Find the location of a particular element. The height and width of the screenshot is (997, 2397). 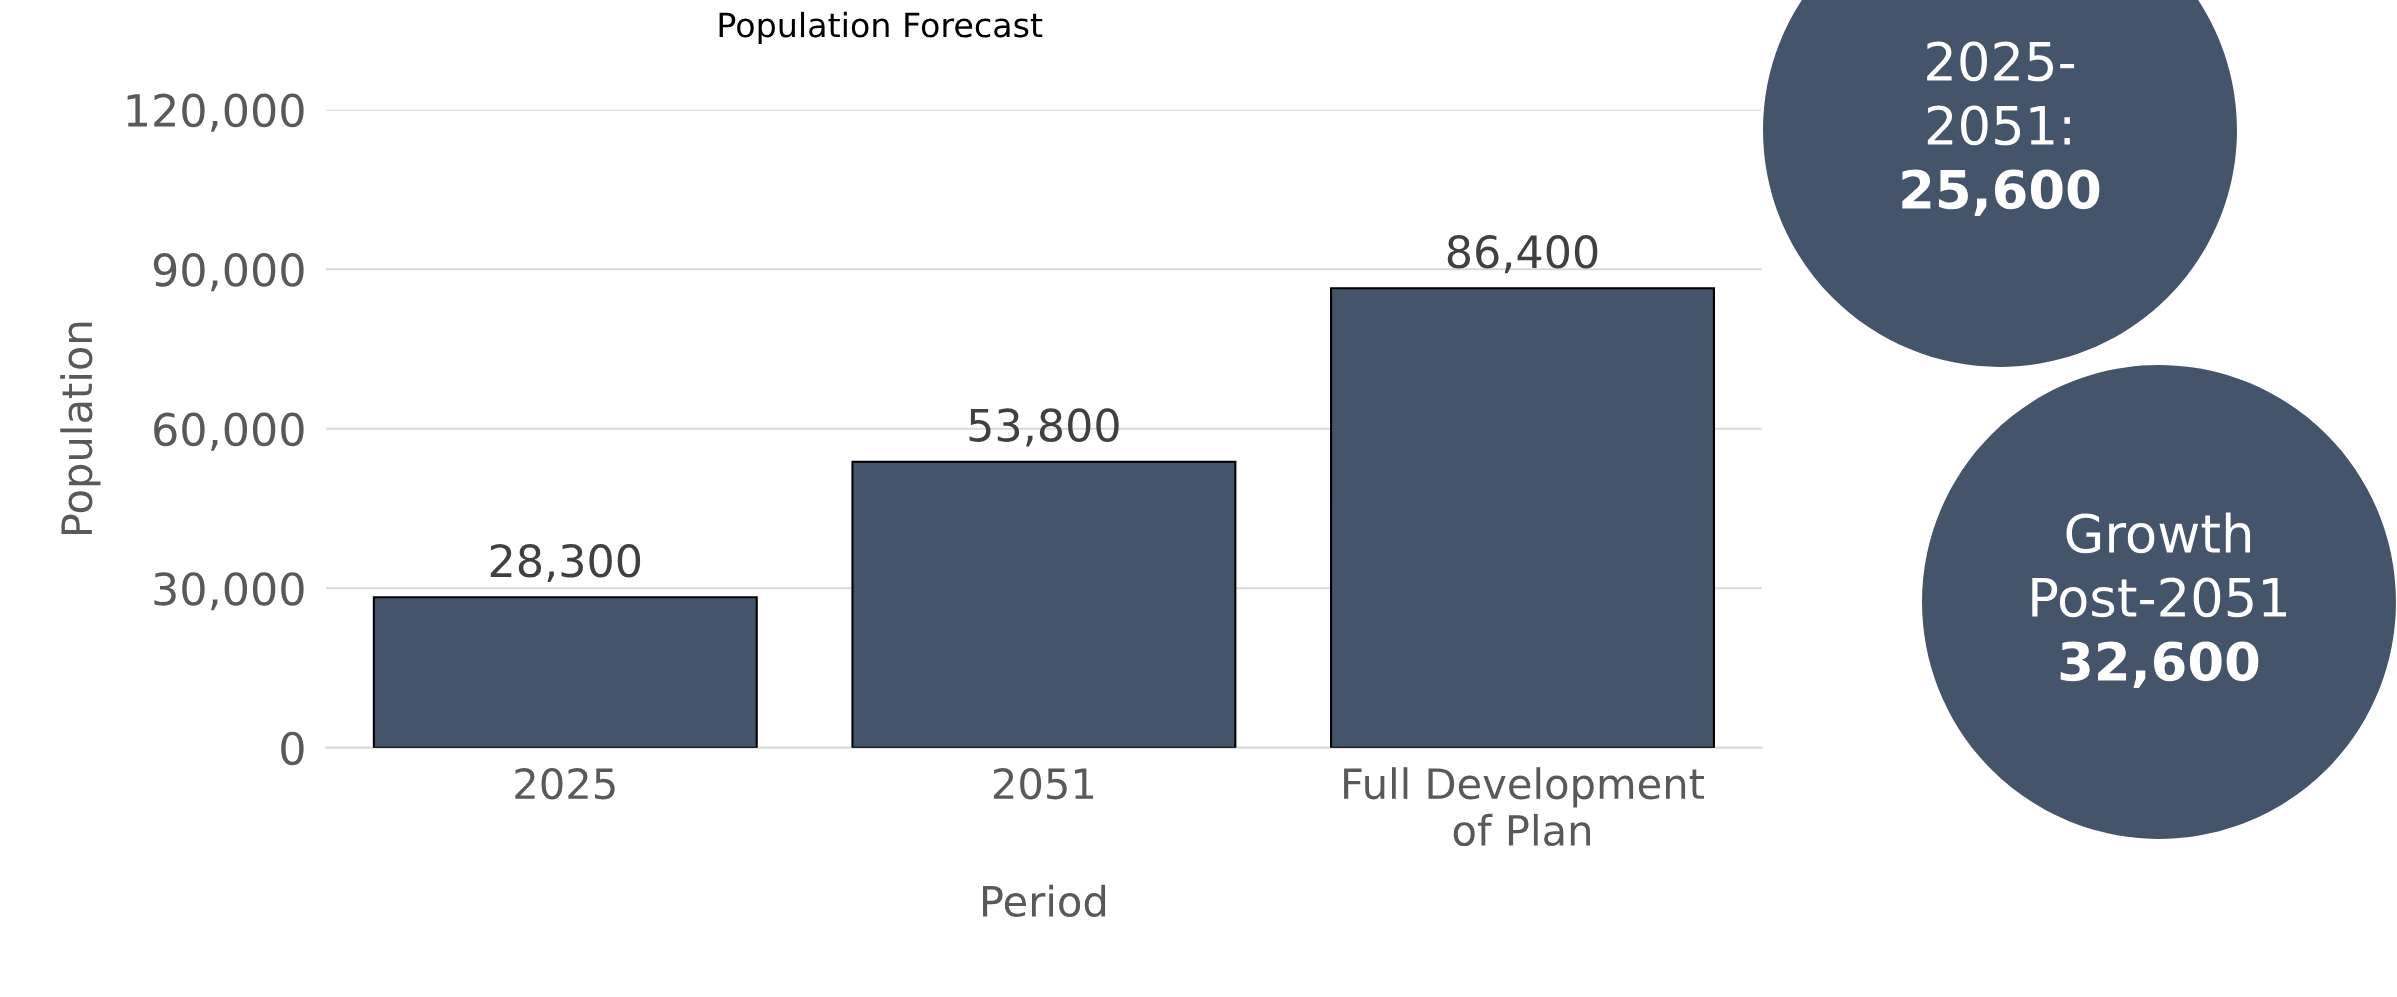

y-tick-label: 60,000 is located at coordinates (229, 431).